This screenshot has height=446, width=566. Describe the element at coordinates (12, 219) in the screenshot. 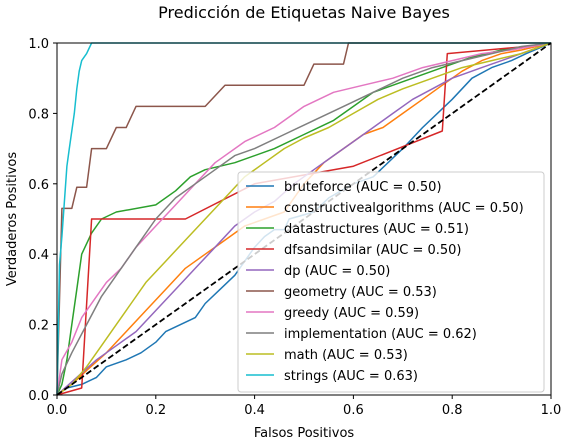

I see `y-axis-label: Verdaderos Positivos` at that location.